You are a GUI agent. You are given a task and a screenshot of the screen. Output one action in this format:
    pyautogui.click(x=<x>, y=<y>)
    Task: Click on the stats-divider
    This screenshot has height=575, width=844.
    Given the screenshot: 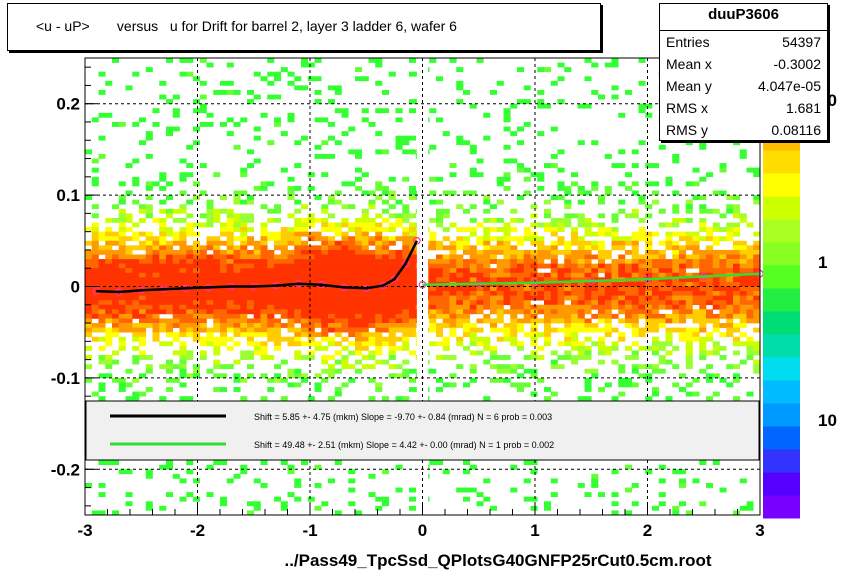 What is the action you would take?
    pyautogui.click(x=743, y=30)
    